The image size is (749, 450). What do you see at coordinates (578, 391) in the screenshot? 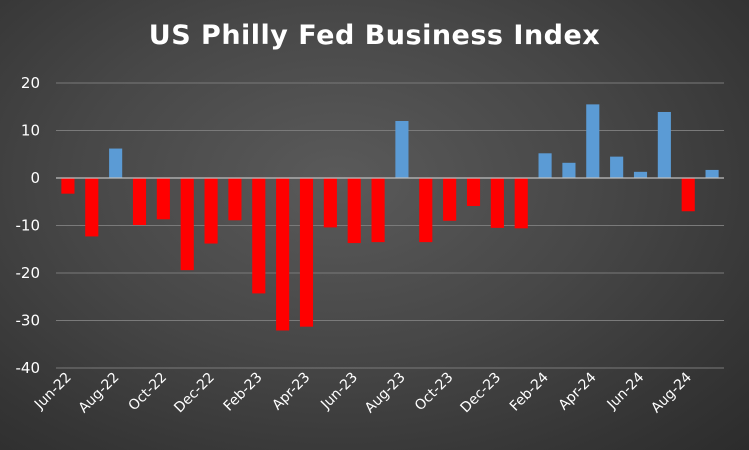
I see `x-tick-label: Apr-24` at bounding box center [578, 391].